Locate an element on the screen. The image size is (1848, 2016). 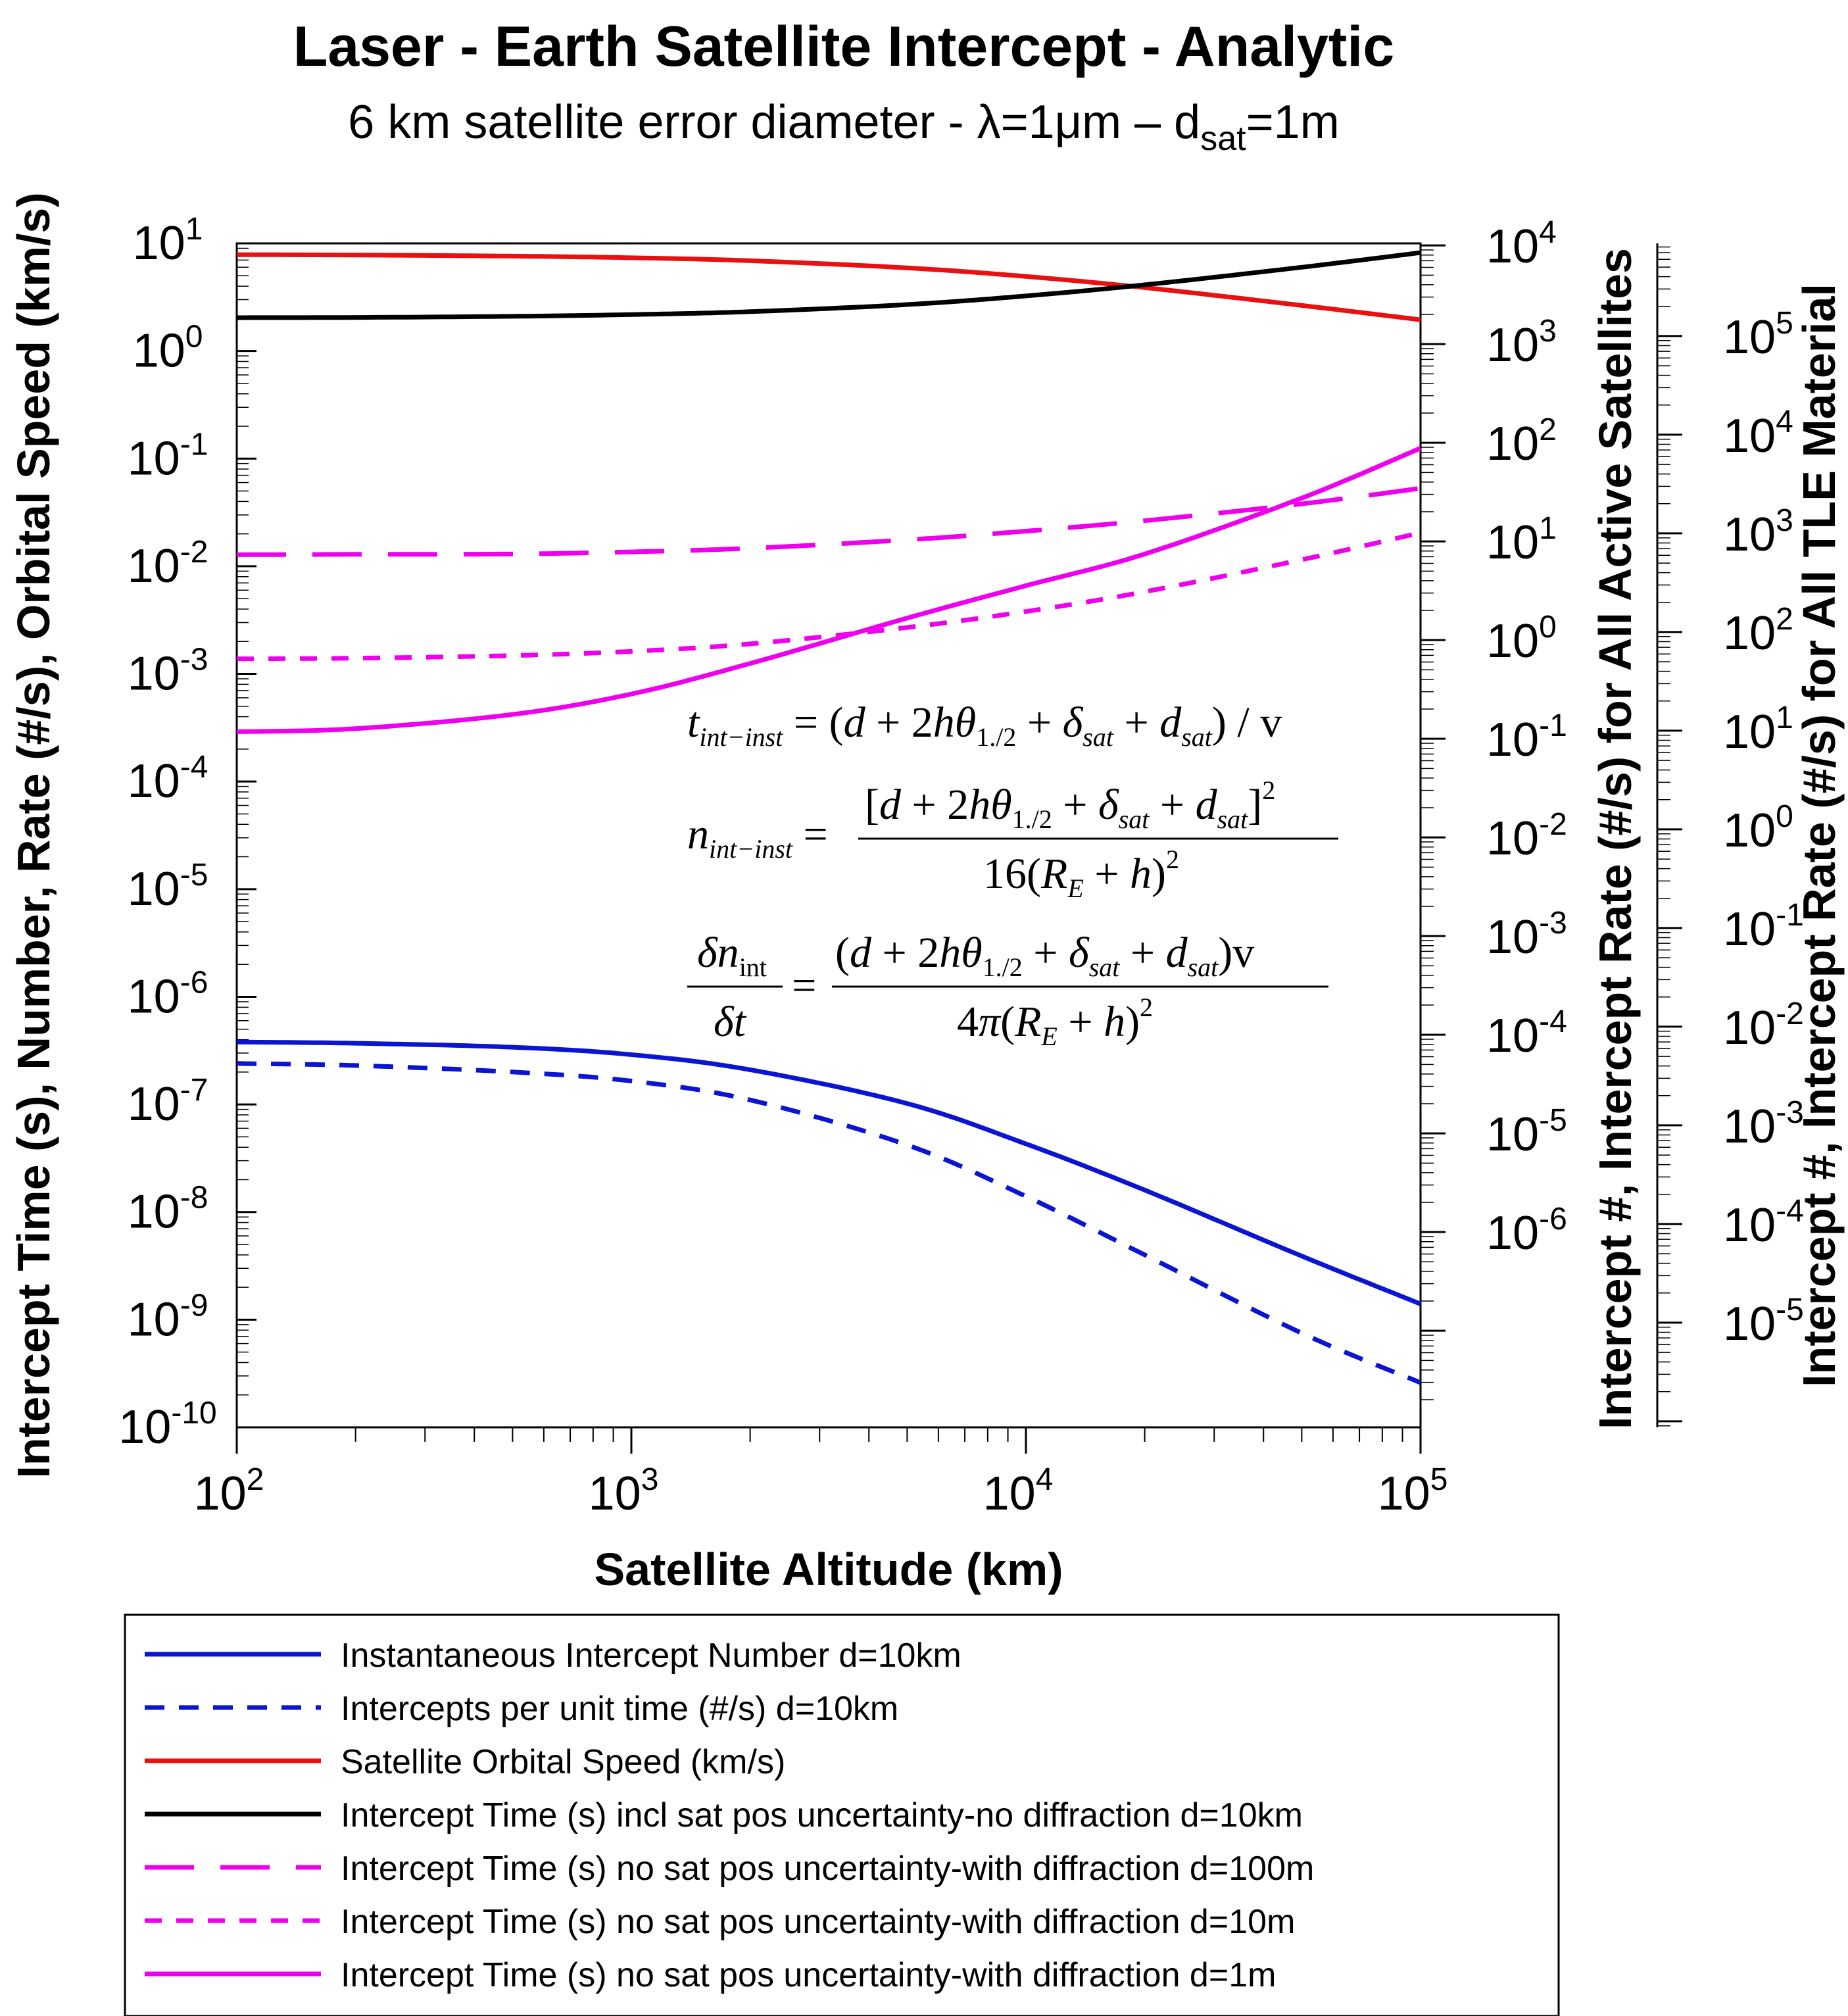
right-axis-2-tick-label: 10⁰ is located at coordinates (1758, 828).